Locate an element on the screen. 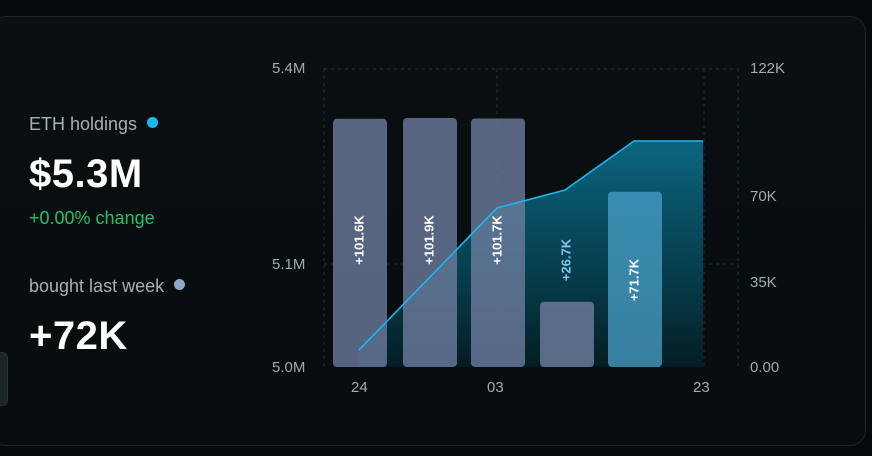 This screenshot has height=456, width=872. eth-holdings-label: ETH holdings is located at coordinates (94, 124).